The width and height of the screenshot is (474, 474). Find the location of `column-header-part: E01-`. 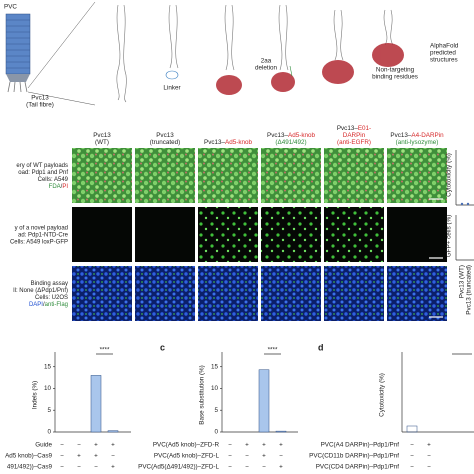

column-header-part: E01- is located at coordinates (364, 128).